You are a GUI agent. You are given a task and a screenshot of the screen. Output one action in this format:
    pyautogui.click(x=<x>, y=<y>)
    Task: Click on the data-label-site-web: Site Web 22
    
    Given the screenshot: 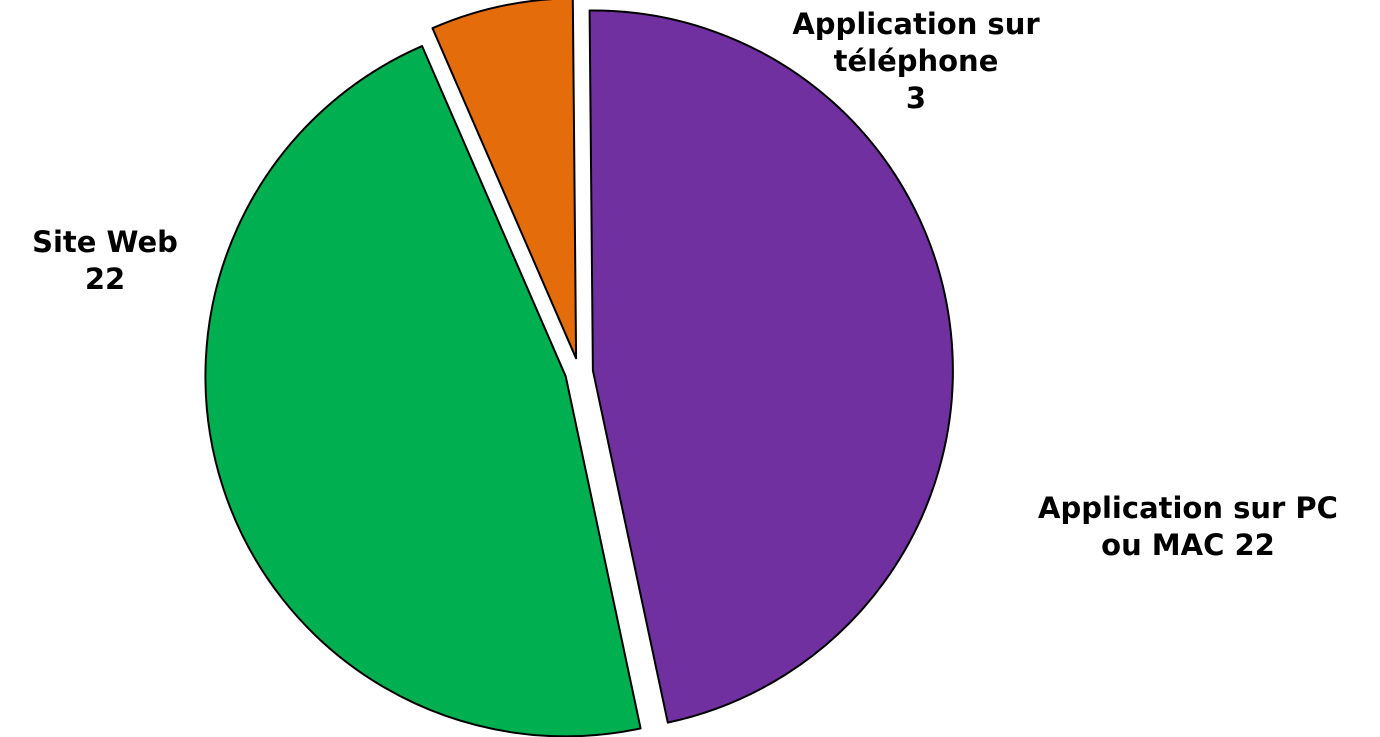 What is the action you would take?
    pyautogui.click(x=105, y=260)
    